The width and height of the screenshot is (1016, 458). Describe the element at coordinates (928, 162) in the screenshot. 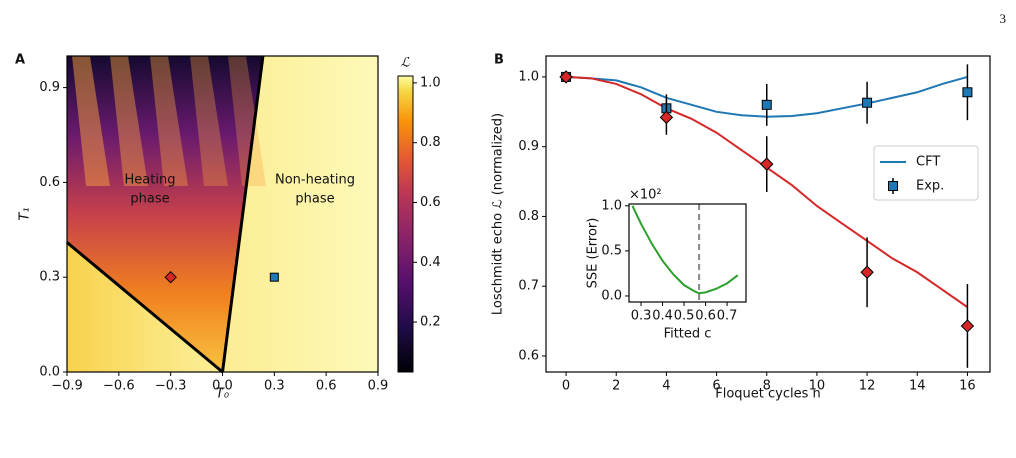

I see `legend-label: CFT` at that location.